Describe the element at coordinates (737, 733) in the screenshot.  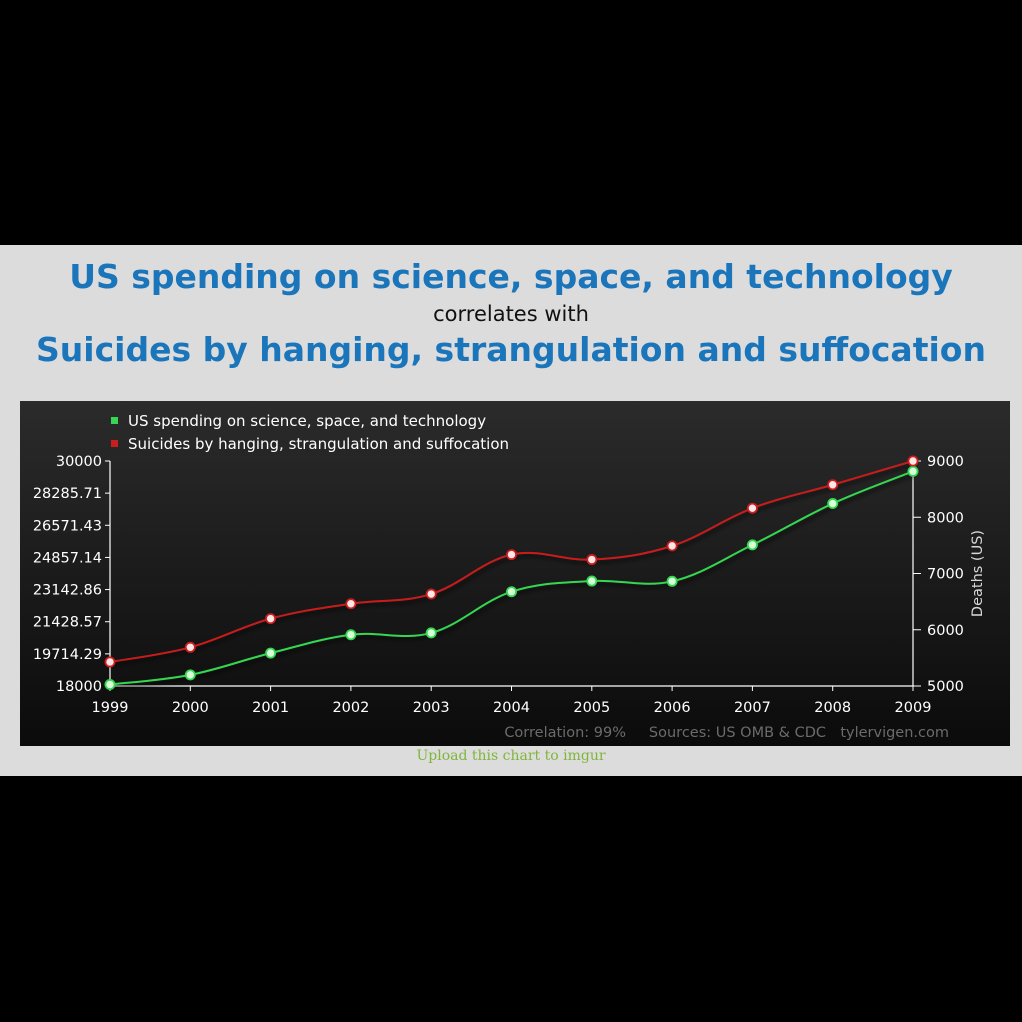
I see `credits-sources: Sources: US OMB & CDC` at that location.